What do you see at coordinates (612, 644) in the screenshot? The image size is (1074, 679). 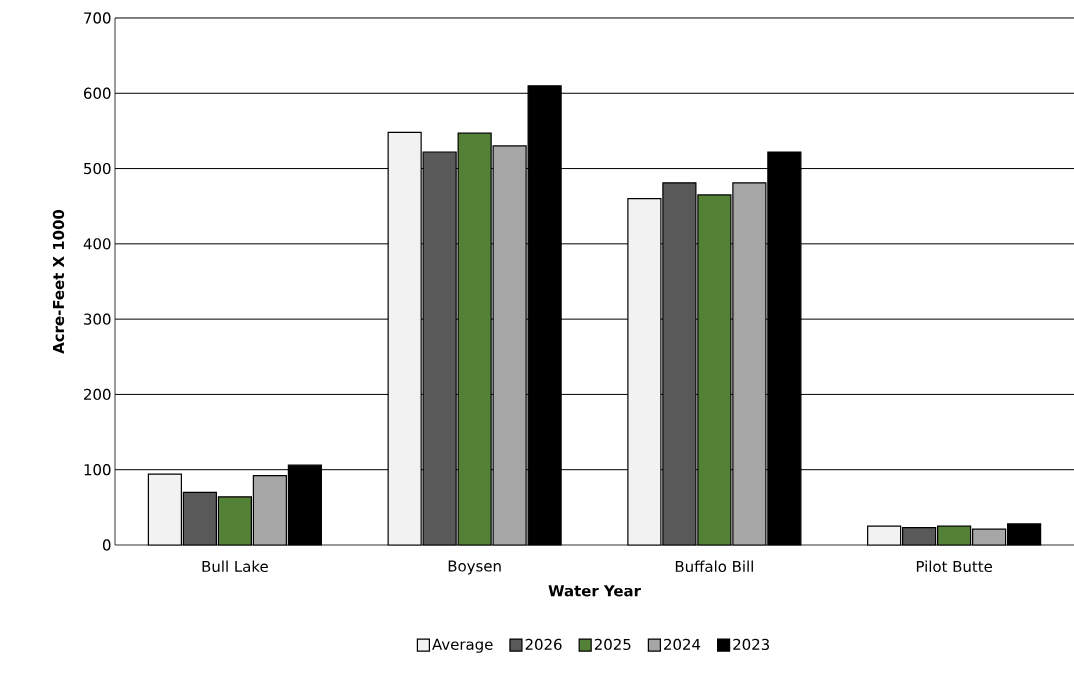 I see `legend-label: 2025` at bounding box center [612, 644].